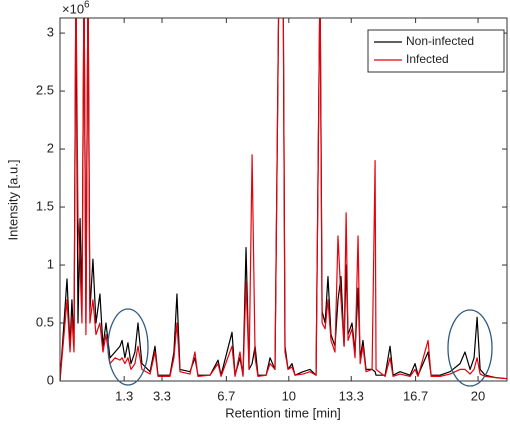  What do you see at coordinates (436, 51) in the screenshot?
I see `legend-box` at bounding box center [436, 51].